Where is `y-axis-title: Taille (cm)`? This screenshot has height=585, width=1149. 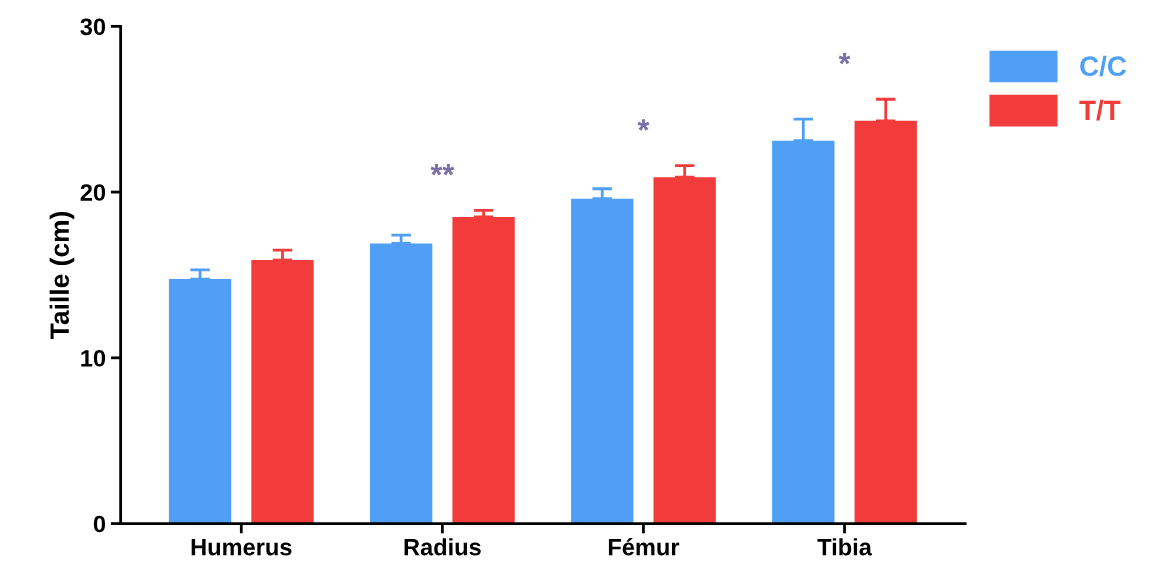
y-axis-title: Taille (cm) is located at coordinates (62, 275).